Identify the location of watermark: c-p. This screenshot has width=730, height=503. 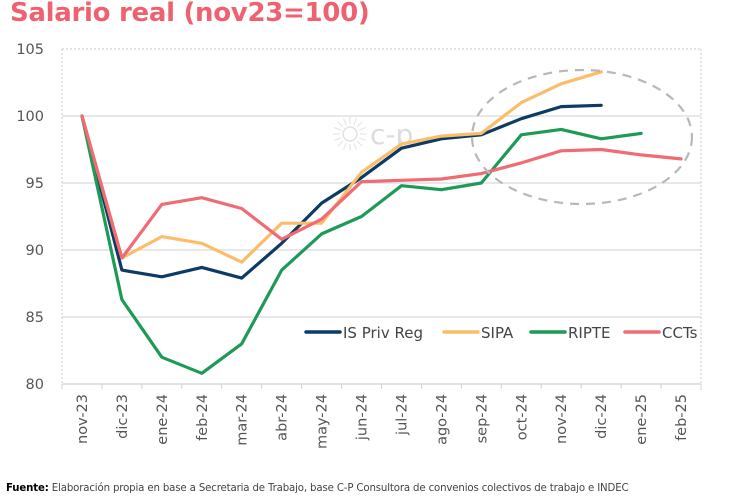
(373, 134).